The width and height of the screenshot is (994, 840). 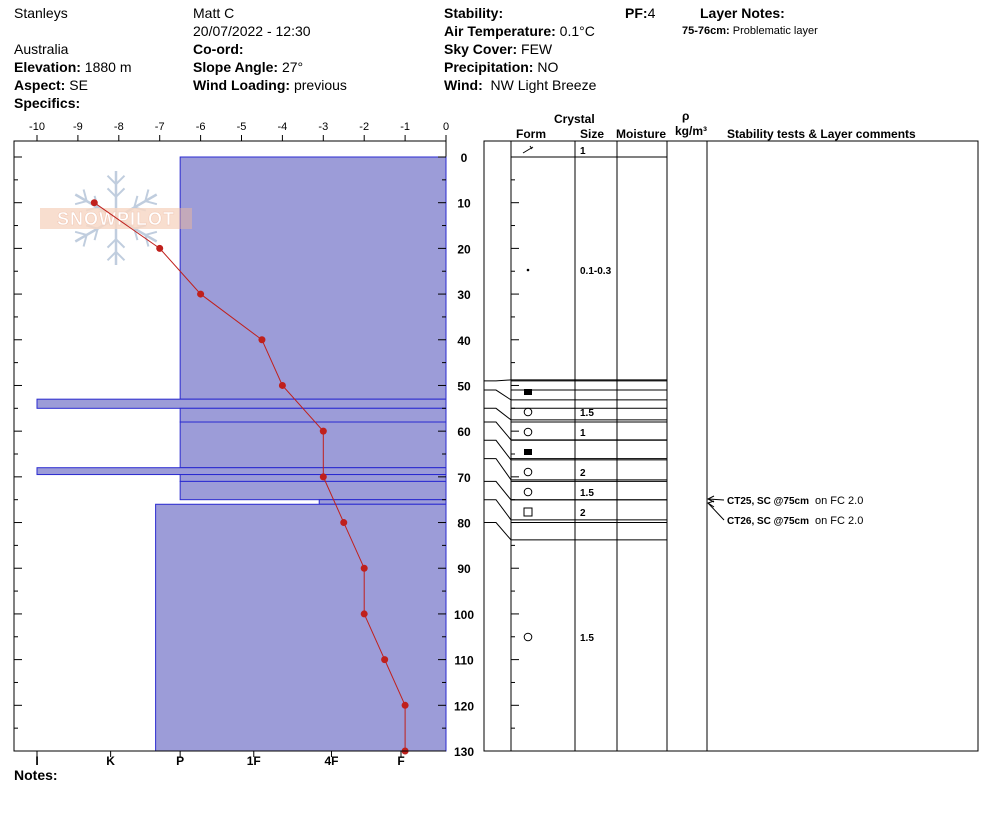 I want to click on datetime: 20/07/2022 - 12:30, so click(x=252, y=31).